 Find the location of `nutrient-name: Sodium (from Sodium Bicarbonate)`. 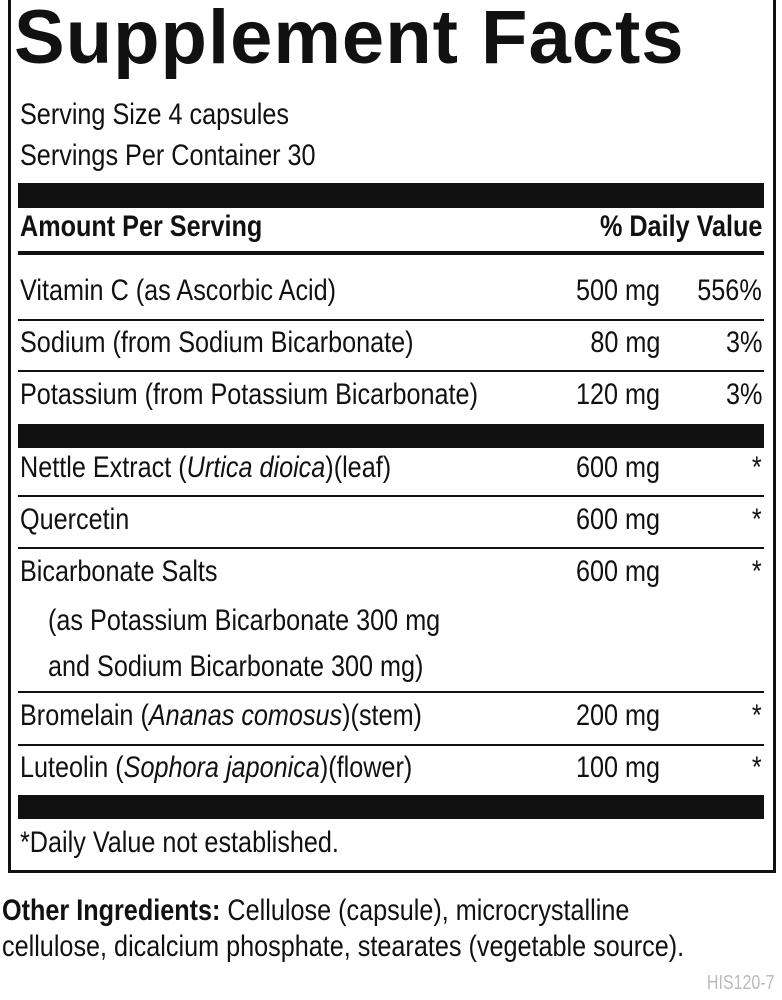

nutrient-name: Sodium (from Sodium Bicarbonate) is located at coordinates (217, 342).